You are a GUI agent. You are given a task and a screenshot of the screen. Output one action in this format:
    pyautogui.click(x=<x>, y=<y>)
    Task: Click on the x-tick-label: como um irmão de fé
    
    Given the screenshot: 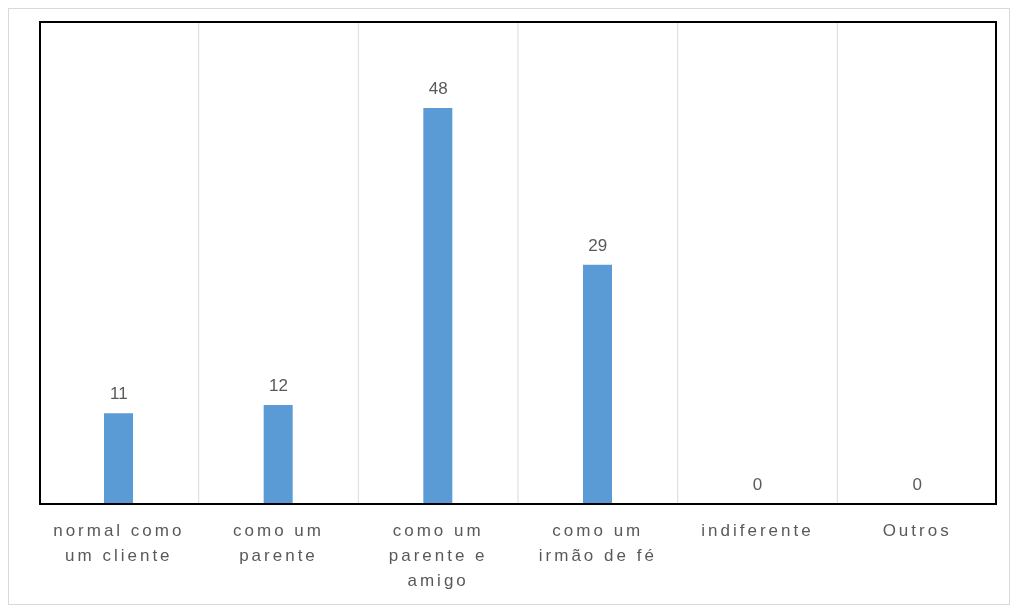 What is the action you would take?
    pyautogui.click(x=597, y=543)
    